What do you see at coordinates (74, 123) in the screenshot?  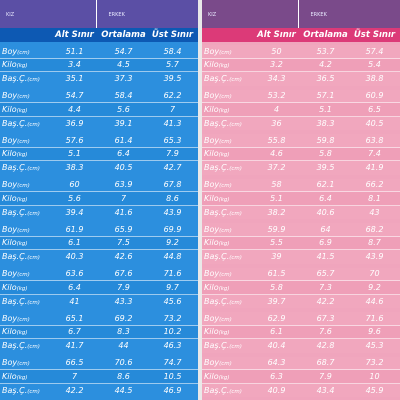 I see `value-cell: 36.9` at bounding box center [74, 123].